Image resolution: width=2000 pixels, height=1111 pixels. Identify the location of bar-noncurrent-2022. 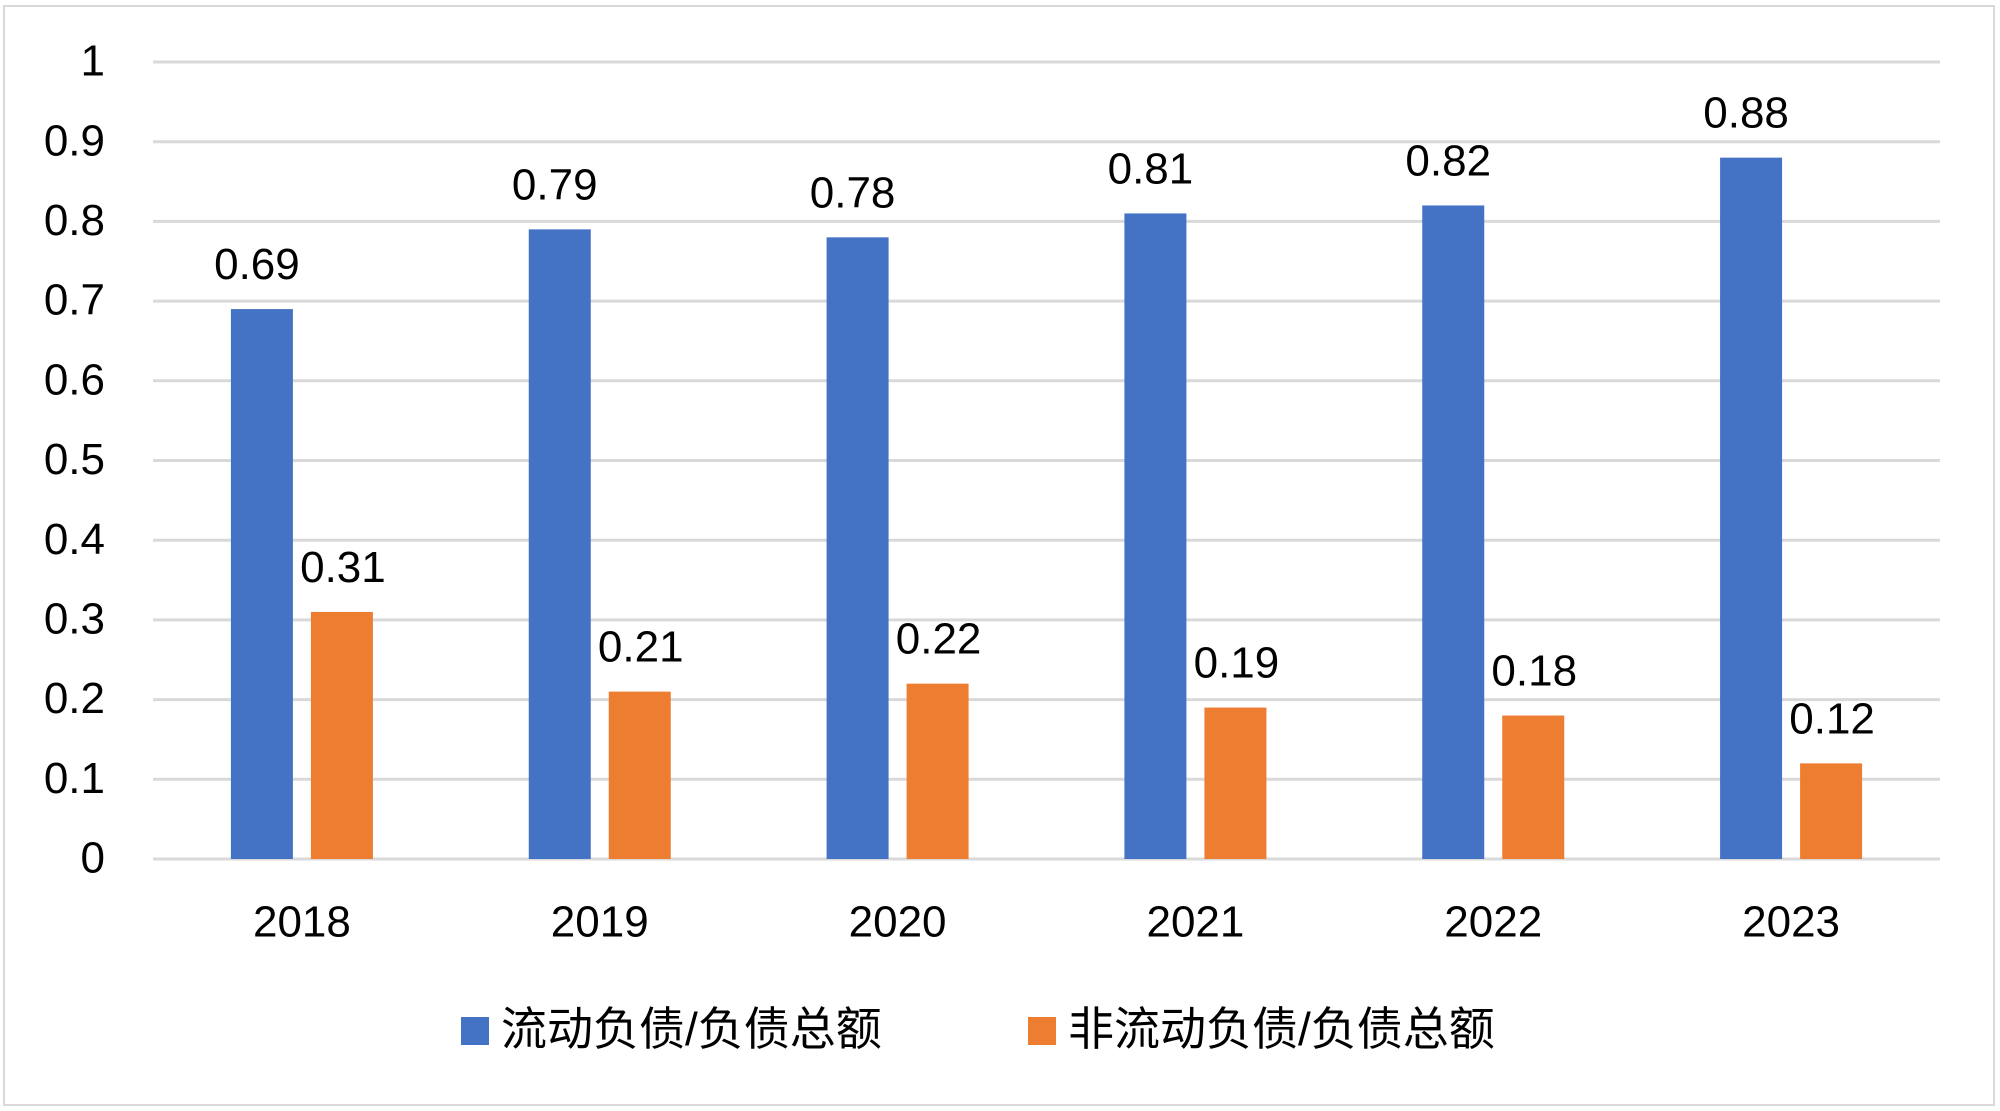
(1533, 787).